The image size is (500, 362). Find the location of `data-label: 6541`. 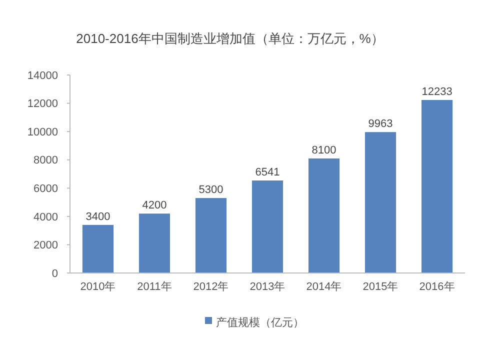

data-label: 6541 is located at coordinates (267, 172).